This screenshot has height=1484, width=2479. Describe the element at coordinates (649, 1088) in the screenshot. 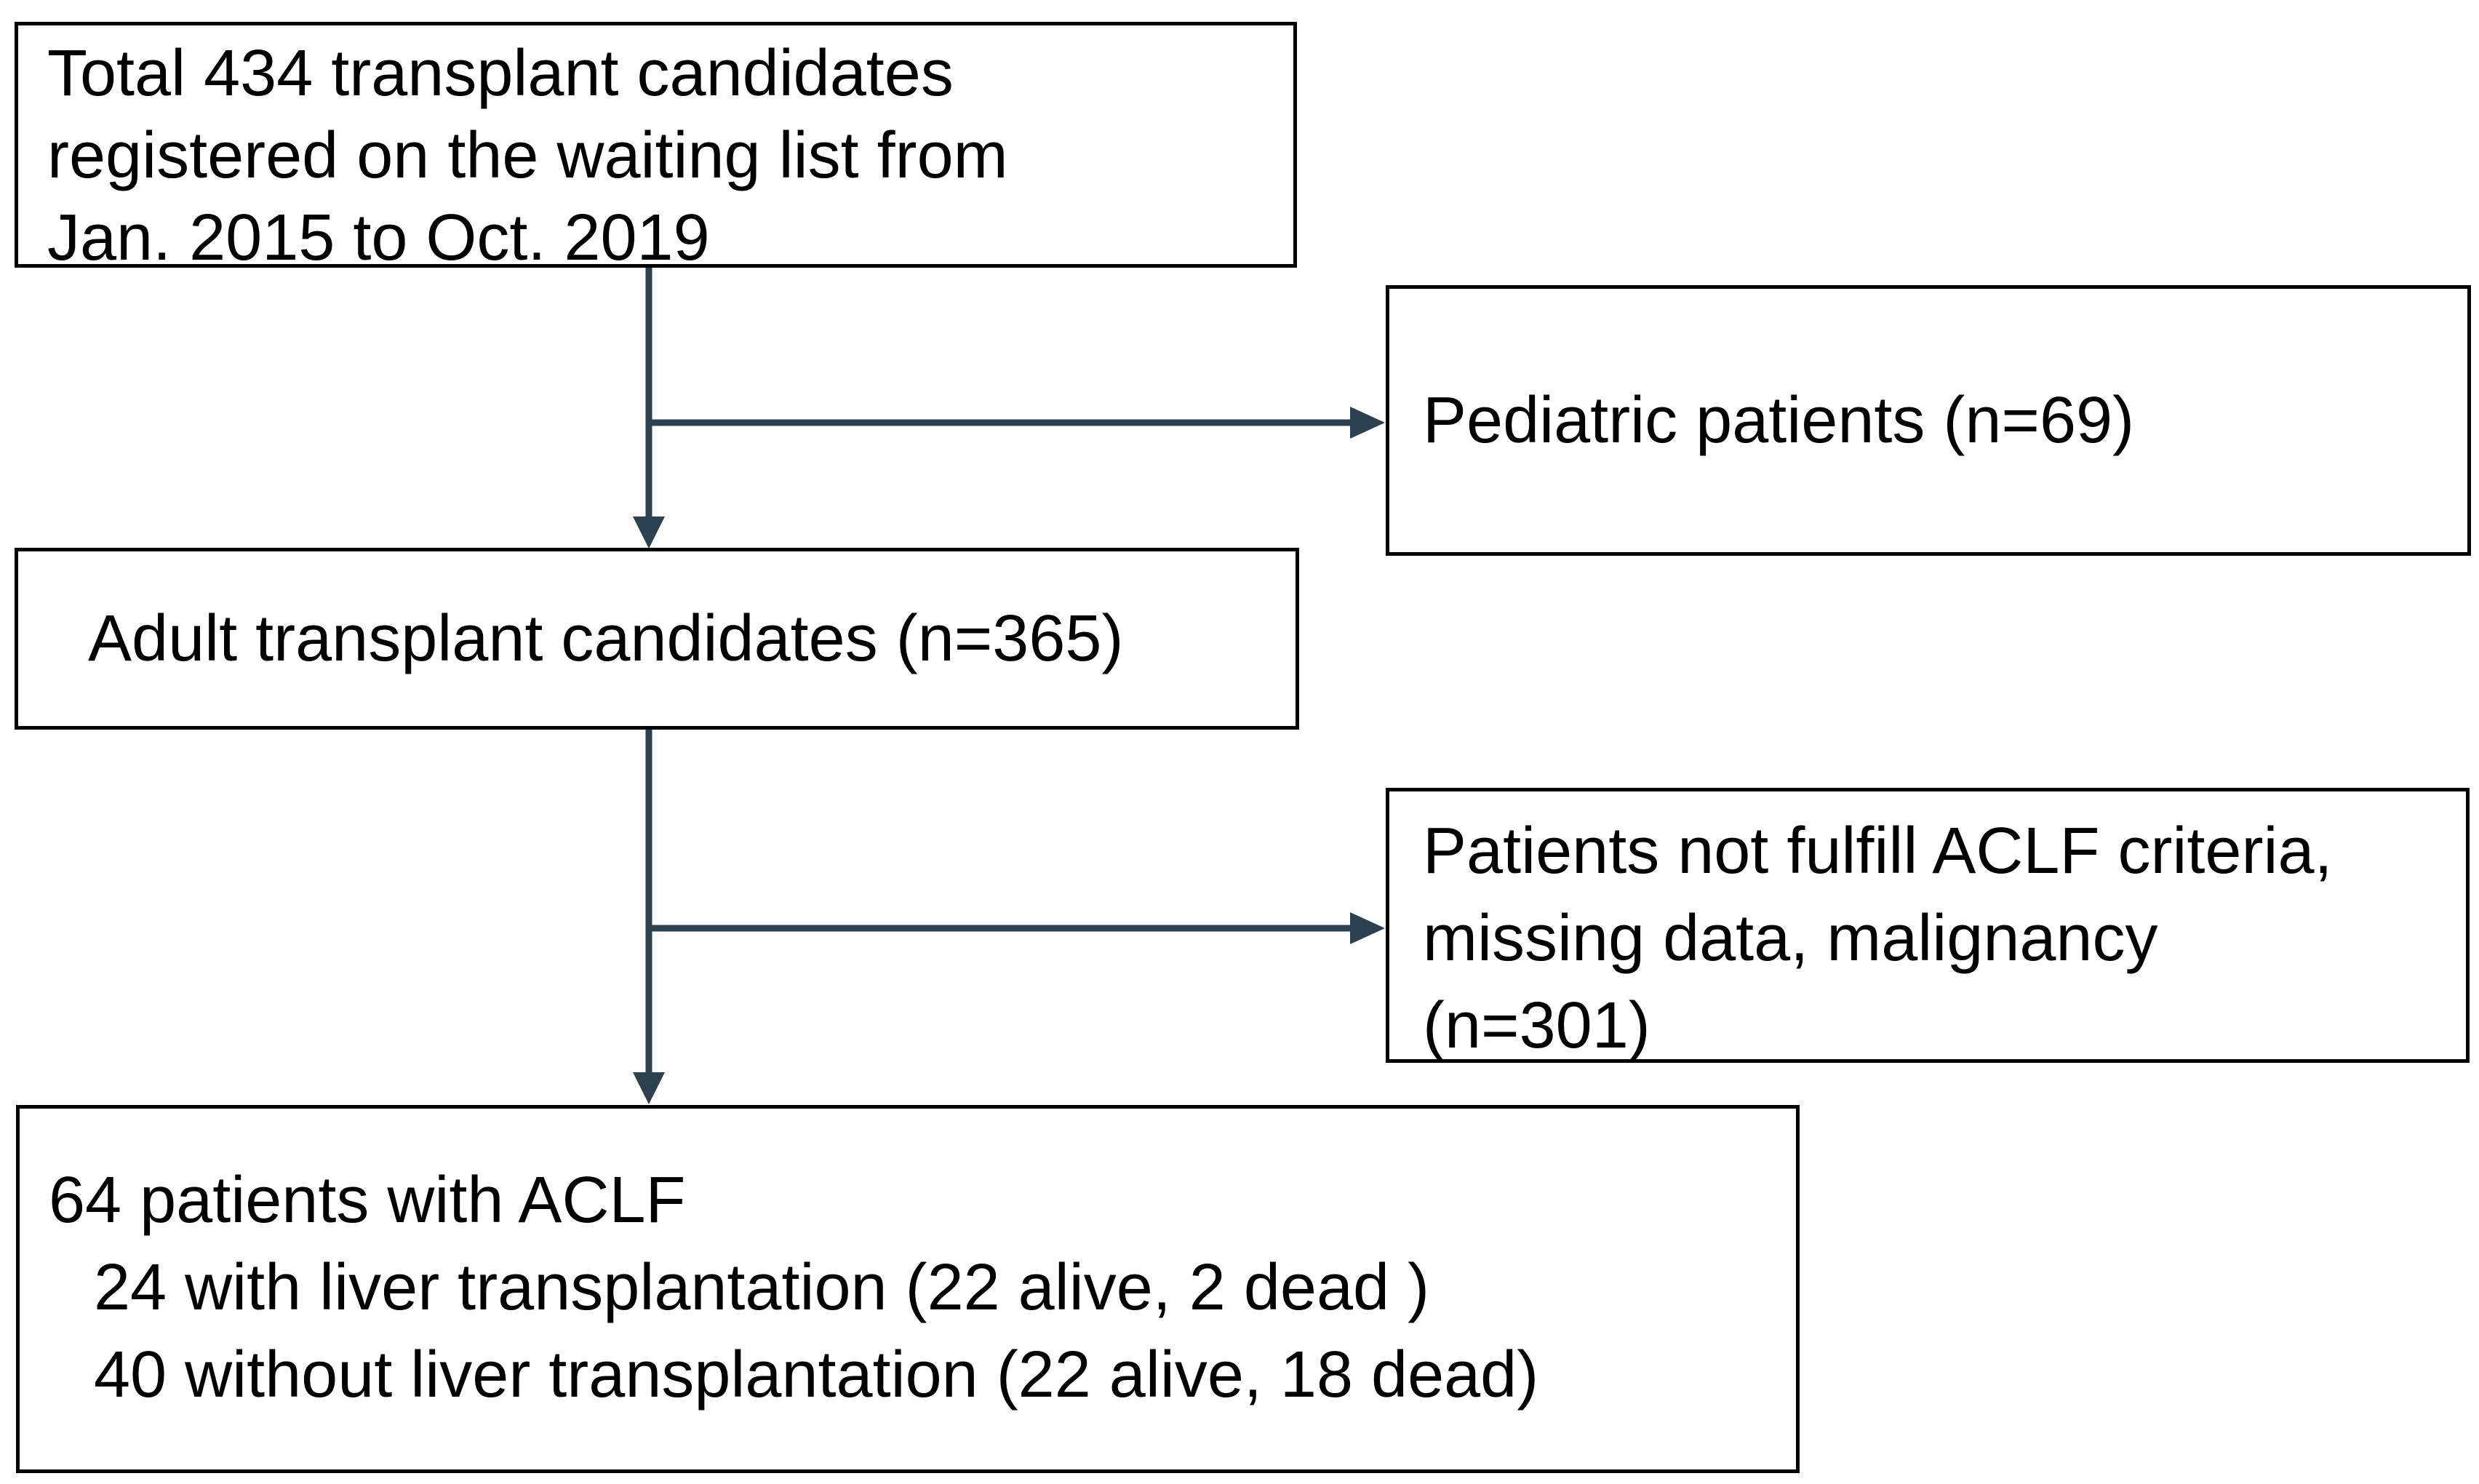

I see `arrow-adult-to-aclf-arrowhead` at that location.